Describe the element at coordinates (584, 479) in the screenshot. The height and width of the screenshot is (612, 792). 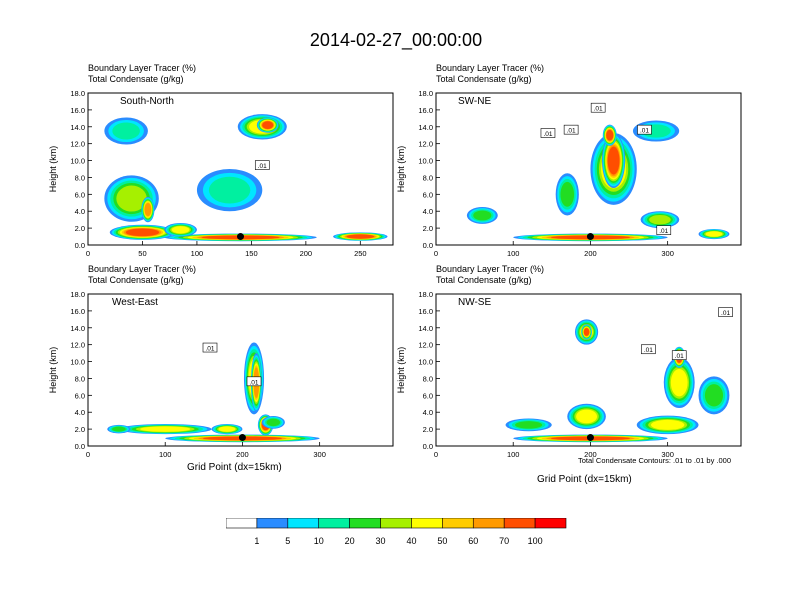
I see `x-axis-title-nw-se: Grid Point (dx=15km)` at that location.